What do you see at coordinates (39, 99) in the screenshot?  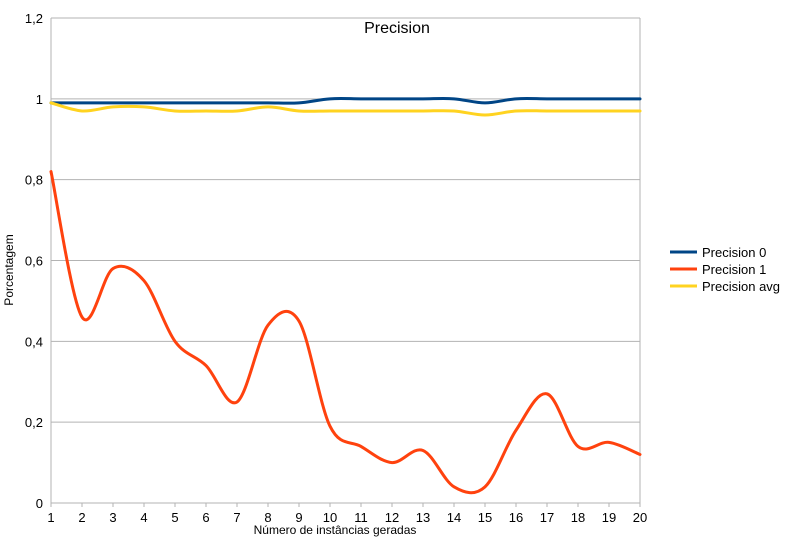 I see `y-tick-label: 1` at bounding box center [39, 99].